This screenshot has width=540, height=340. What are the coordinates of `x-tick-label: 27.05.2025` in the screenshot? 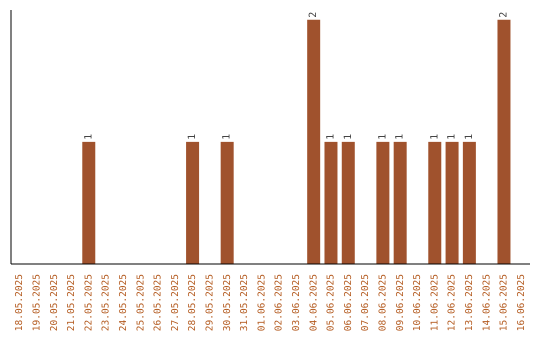 It's located at (175, 303).